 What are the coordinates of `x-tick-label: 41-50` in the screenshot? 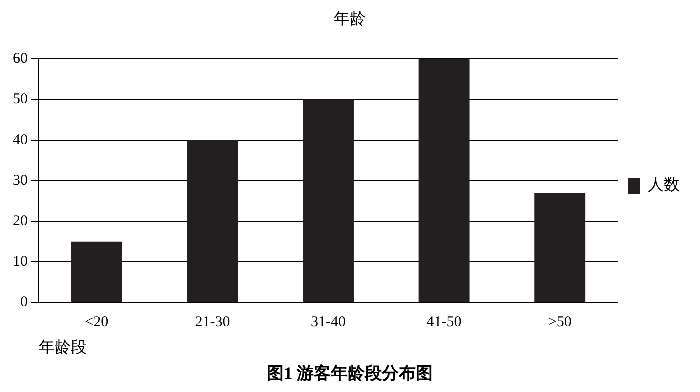 It's located at (444, 322).